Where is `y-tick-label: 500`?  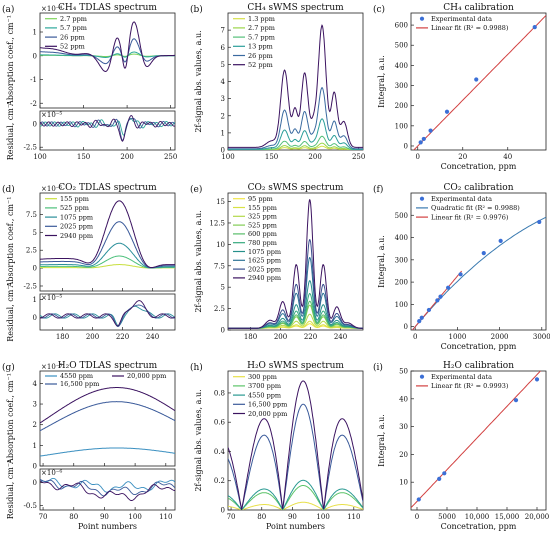
y-tick-label: 500 is located at coordinates (401, 46).